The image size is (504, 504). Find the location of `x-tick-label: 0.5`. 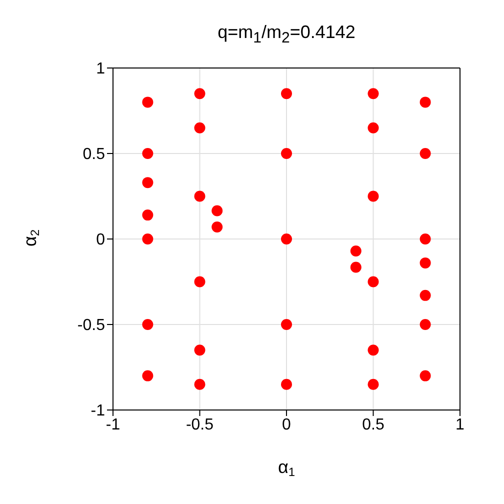

x-tick-label: 0.5 is located at coordinates (373, 425).